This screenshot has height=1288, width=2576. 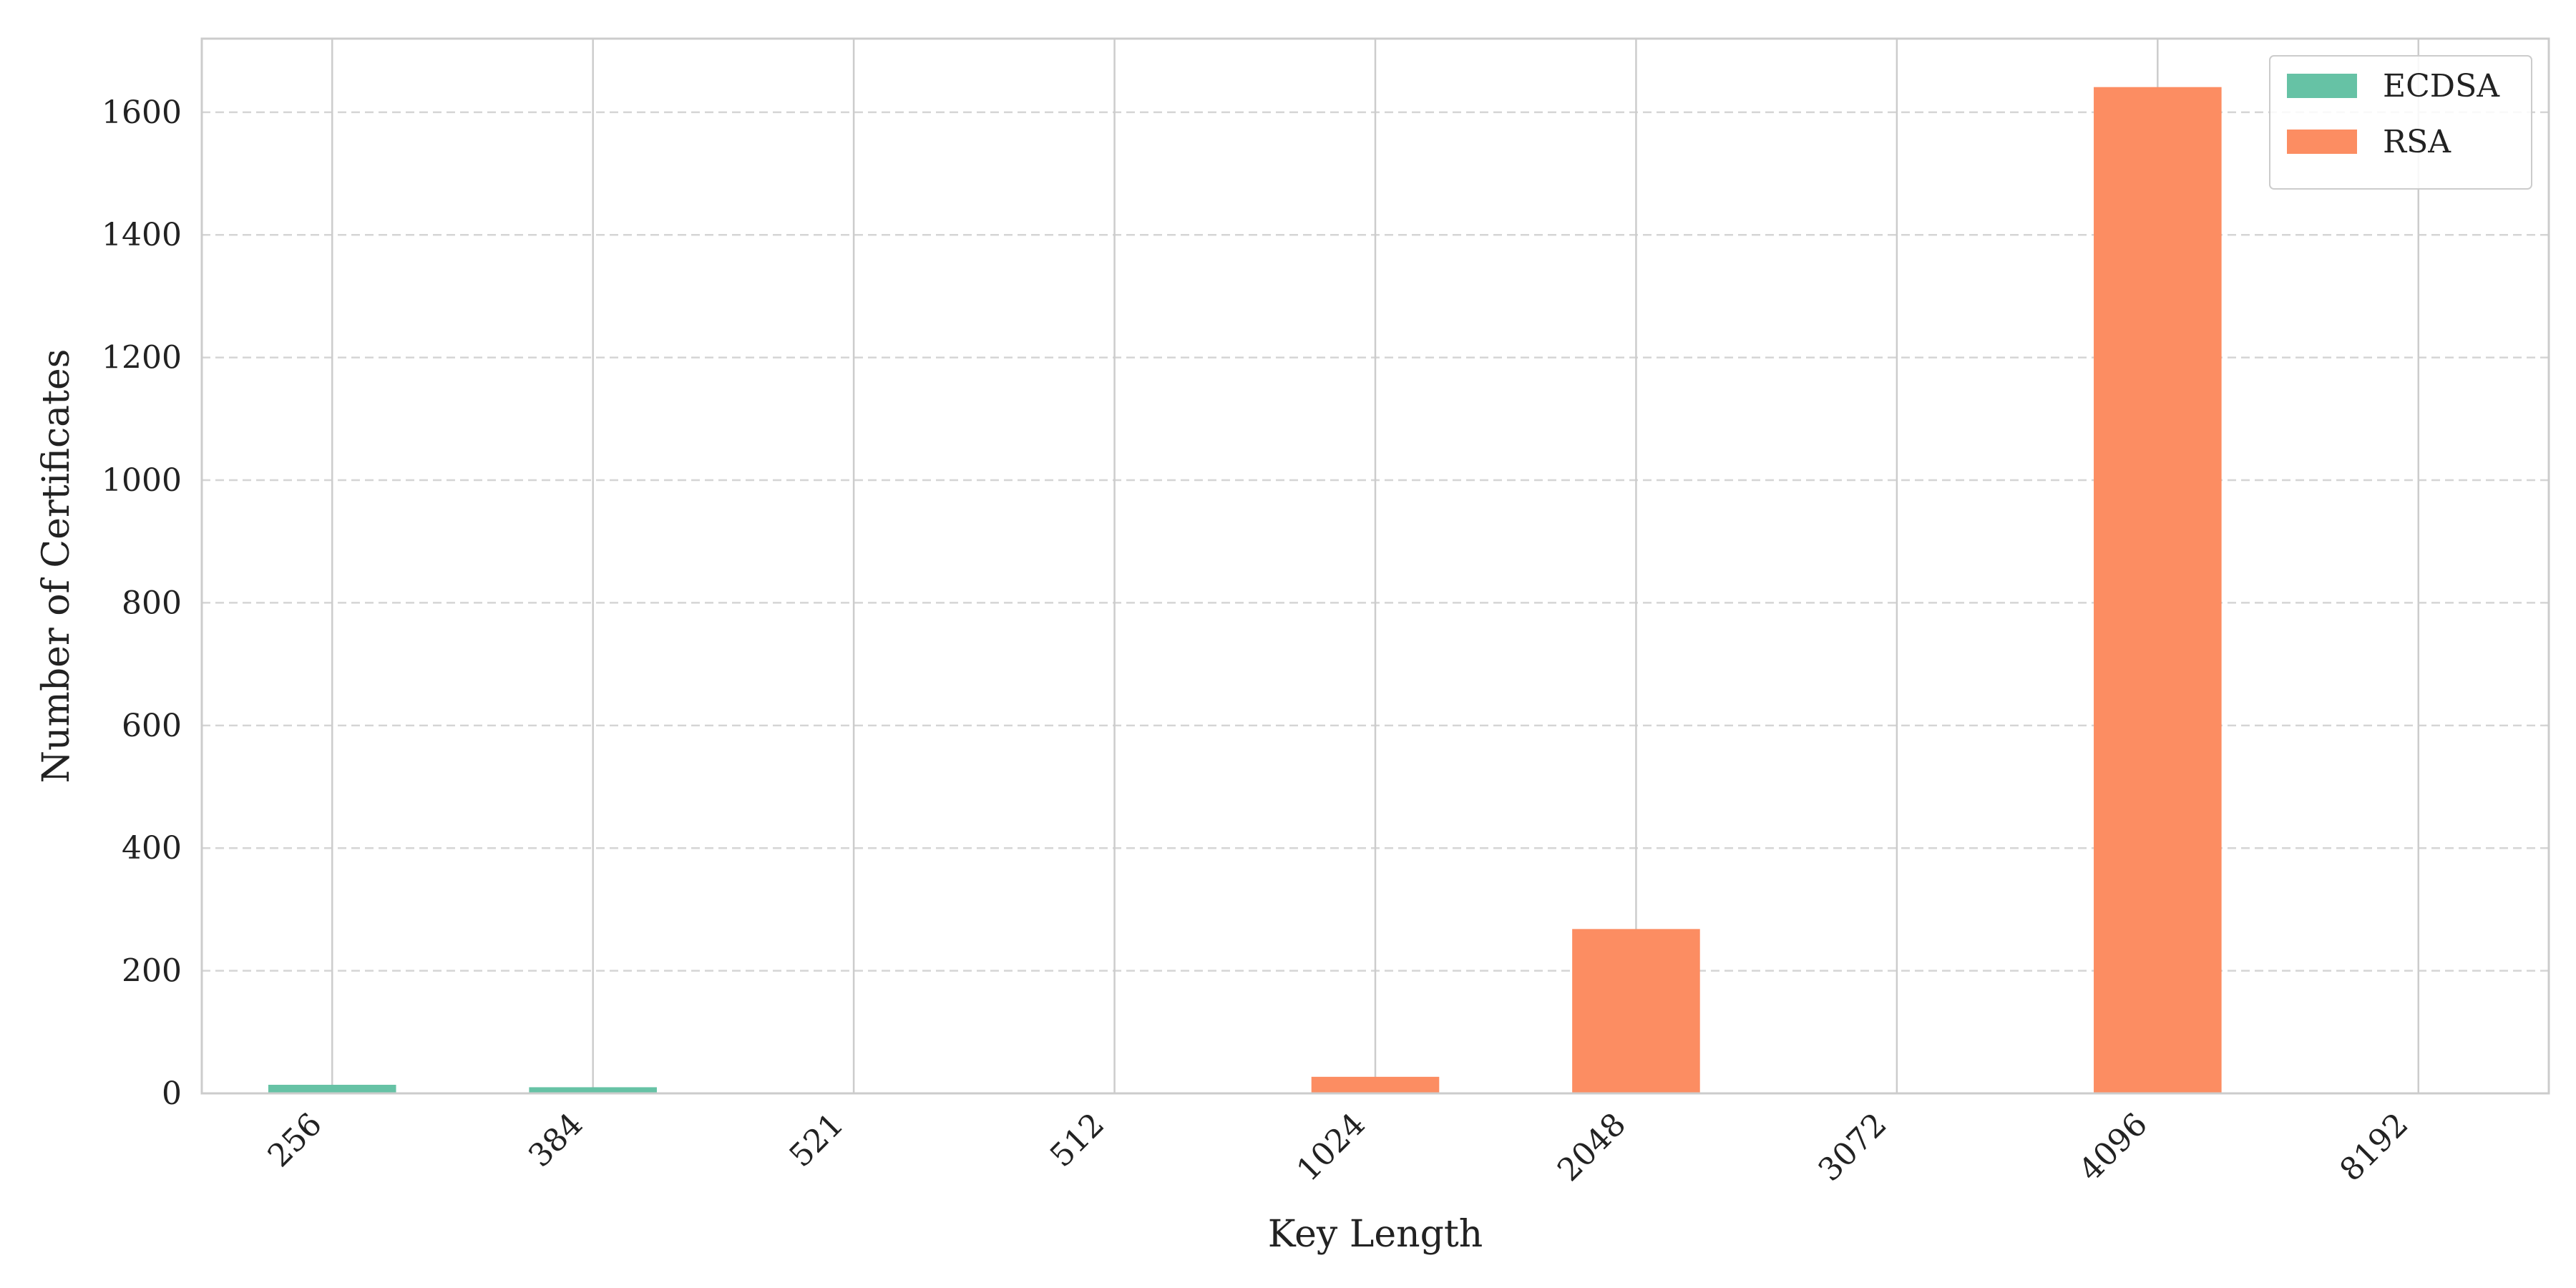 What do you see at coordinates (816, 1140) in the screenshot?
I see `x-tick-label: 521` at bounding box center [816, 1140].